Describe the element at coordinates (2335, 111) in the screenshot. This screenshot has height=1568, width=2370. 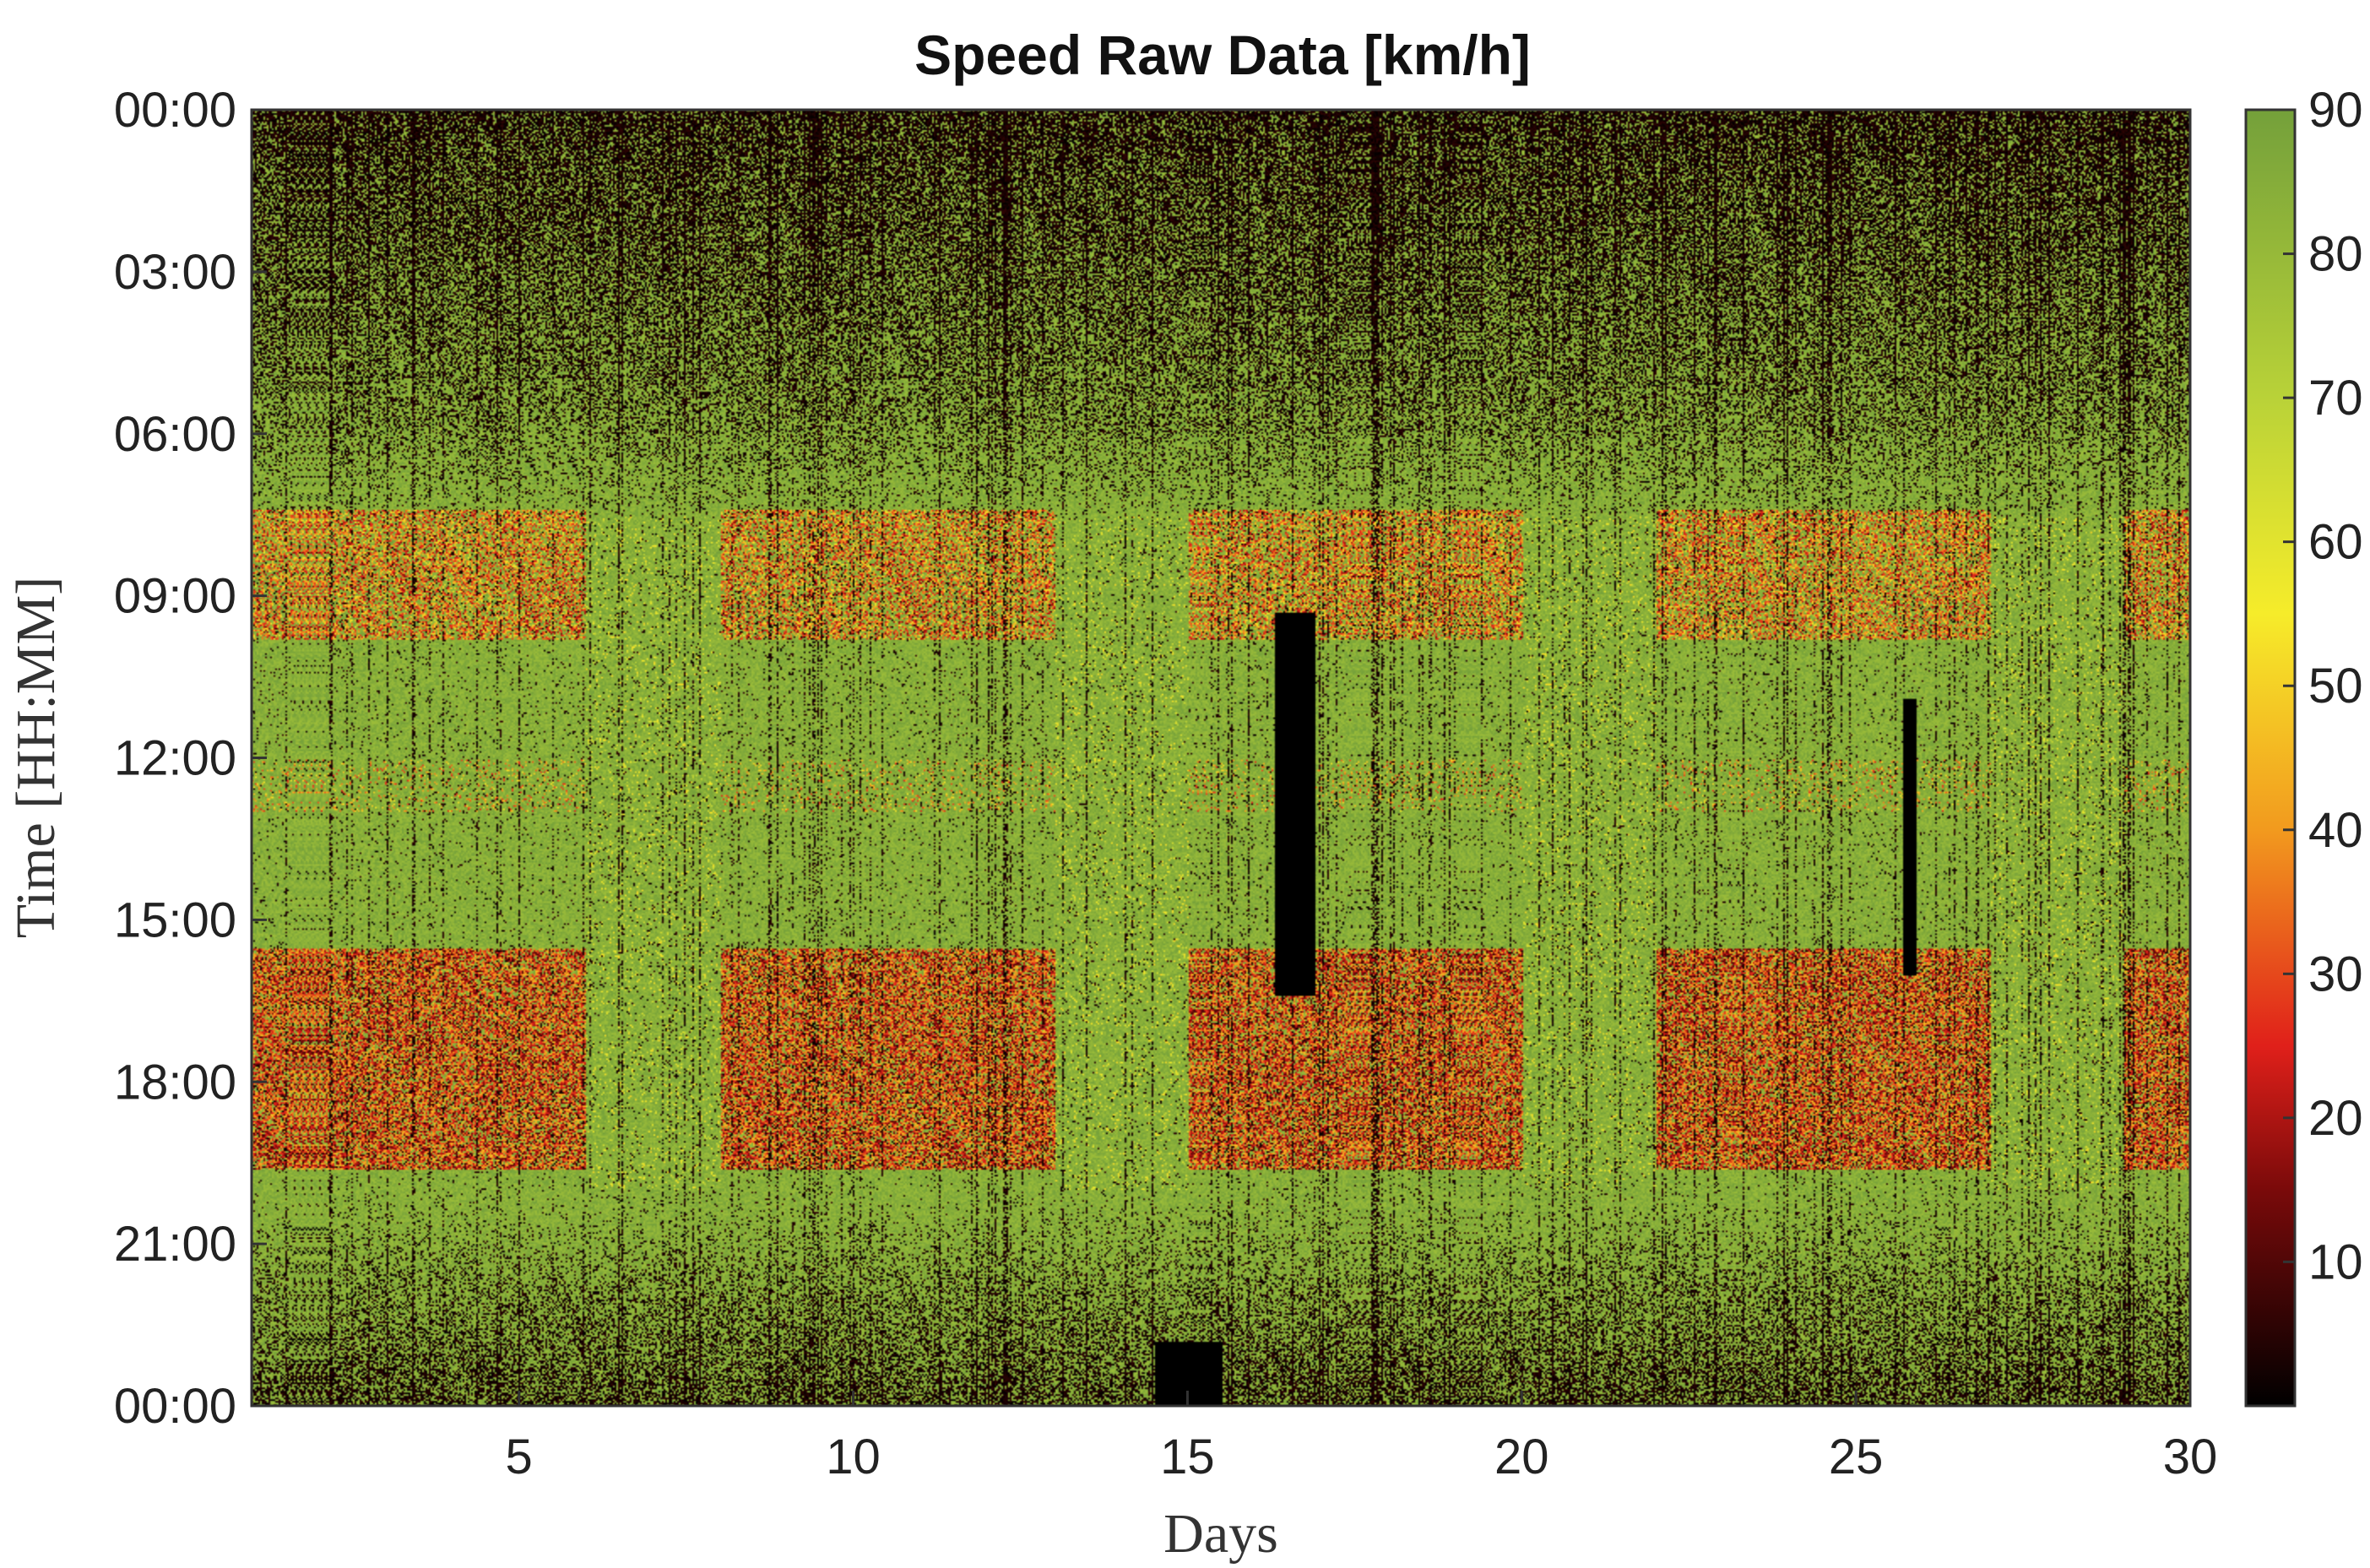
I see `colorbar-tick-label: 90` at that location.